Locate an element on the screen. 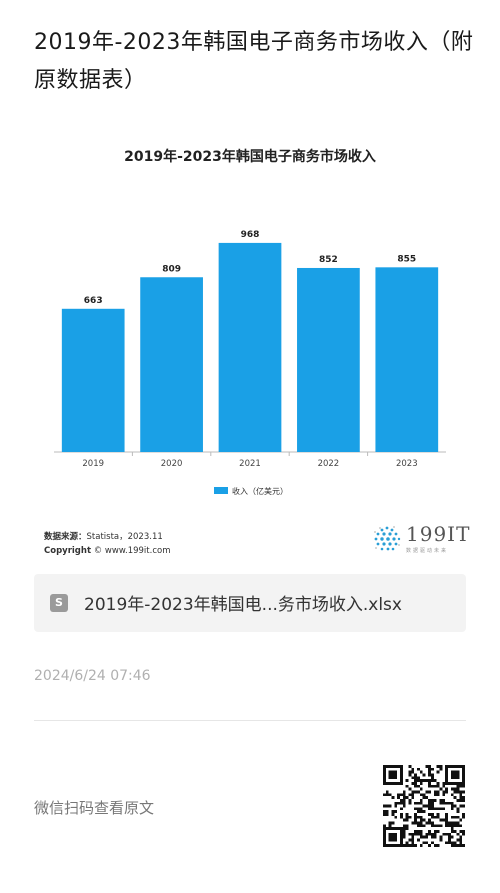  file-icon: S is located at coordinates (59, 603).